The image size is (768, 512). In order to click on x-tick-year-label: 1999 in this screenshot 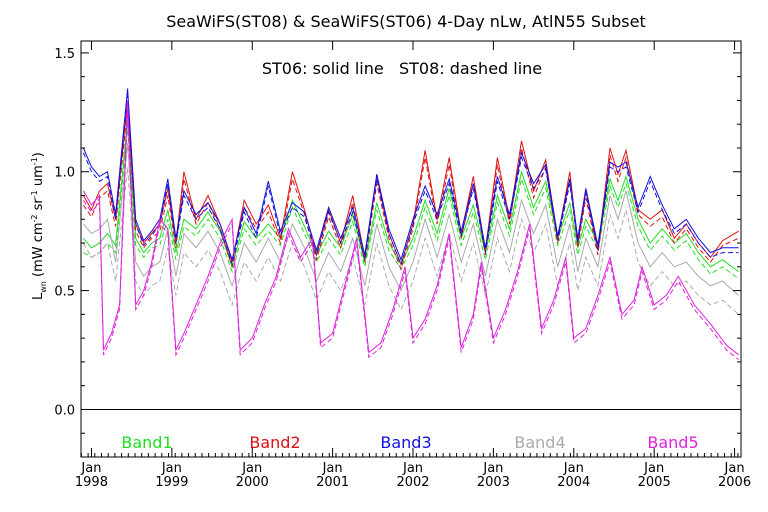, I will do `click(171, 482)`.